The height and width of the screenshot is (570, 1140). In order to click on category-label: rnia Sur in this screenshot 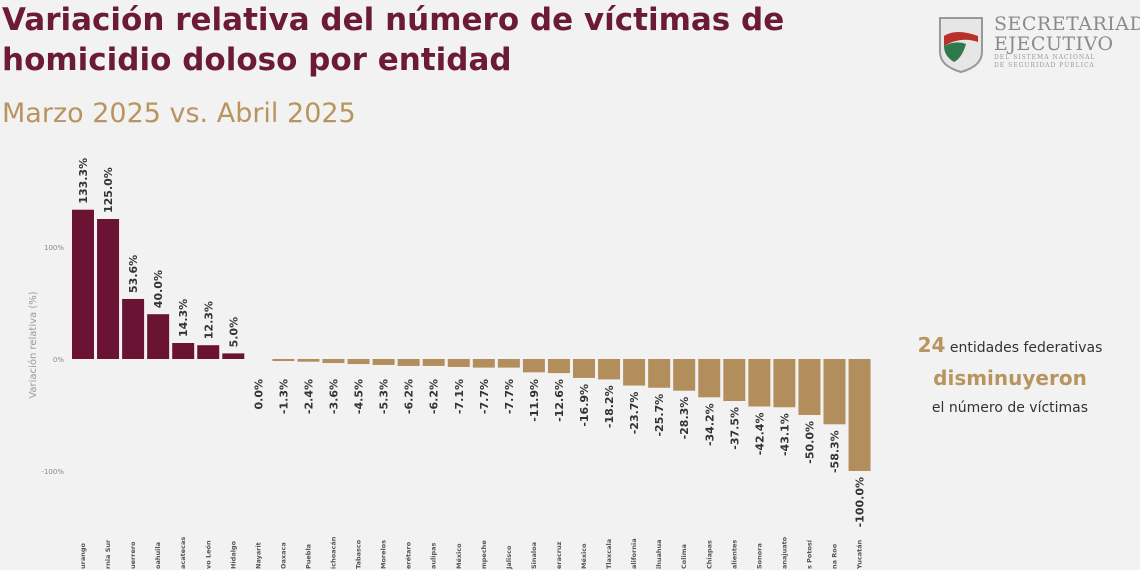, I will do `click(108, 554)`.